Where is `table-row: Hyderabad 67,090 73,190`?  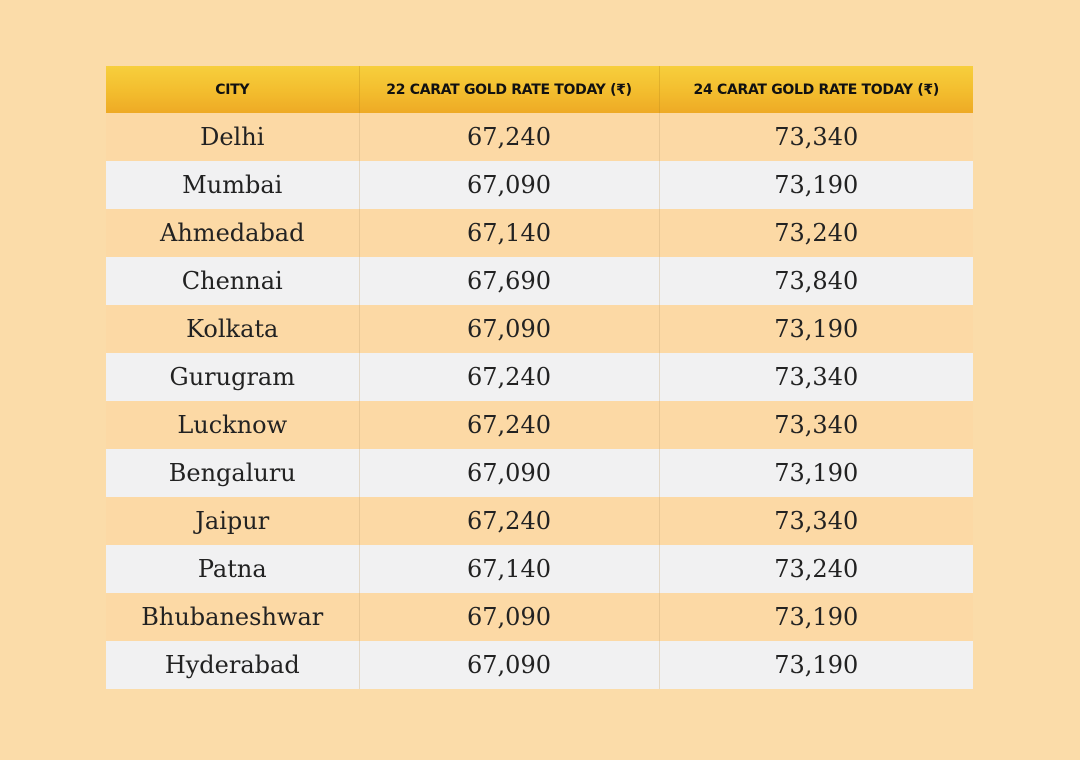 table-row: Hyderabad 67,090 73,190 is located at coordinates (539, 665).